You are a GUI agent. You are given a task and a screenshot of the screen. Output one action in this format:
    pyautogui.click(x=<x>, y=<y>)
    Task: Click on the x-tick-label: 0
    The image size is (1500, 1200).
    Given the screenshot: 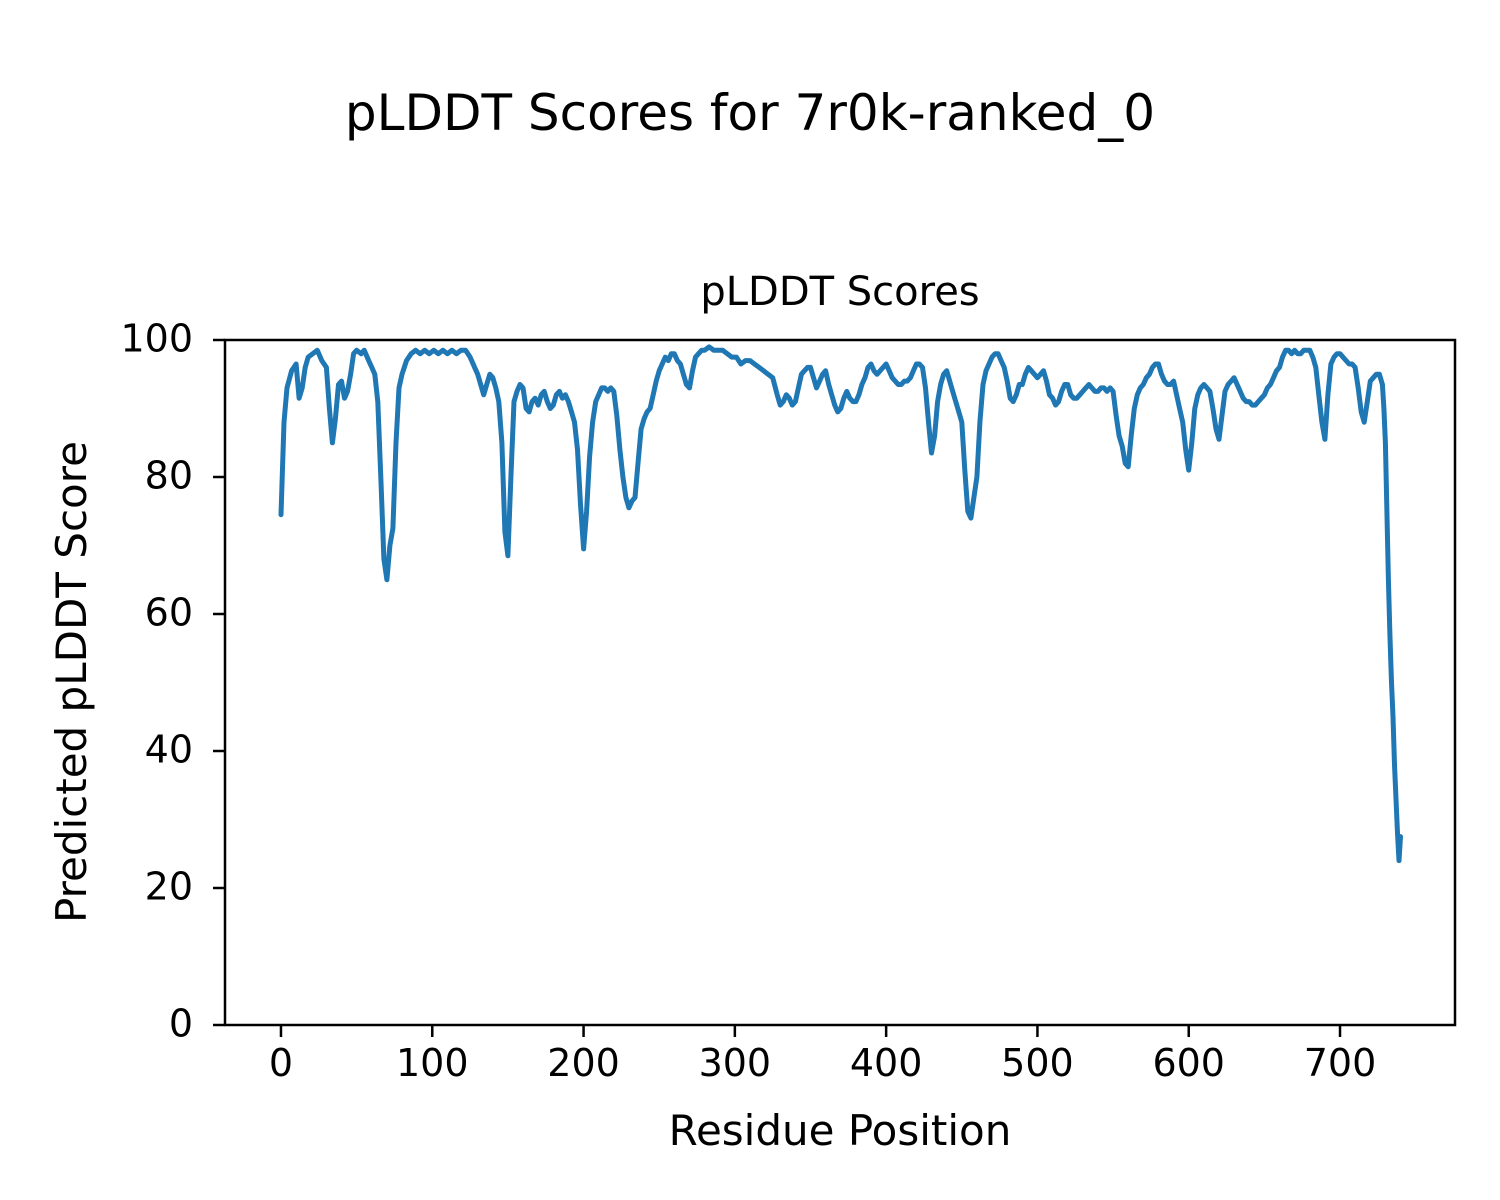 What is the action you would take?
    pyautogui.click(x=281, y=1063)
    